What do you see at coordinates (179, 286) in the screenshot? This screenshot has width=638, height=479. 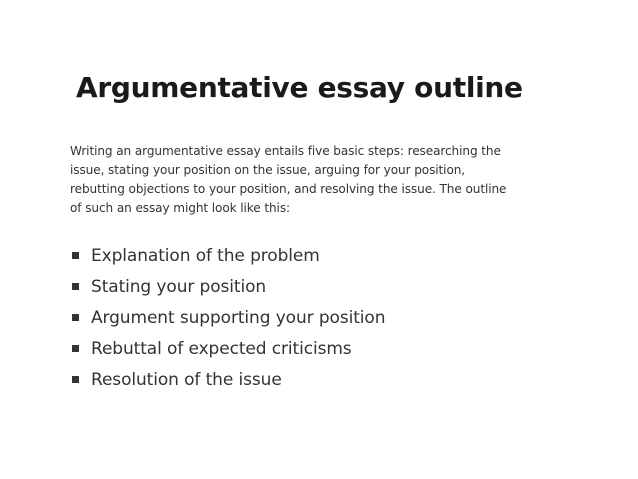 I see `list-item-text: Stating your position` at bounding box center [179, 286].